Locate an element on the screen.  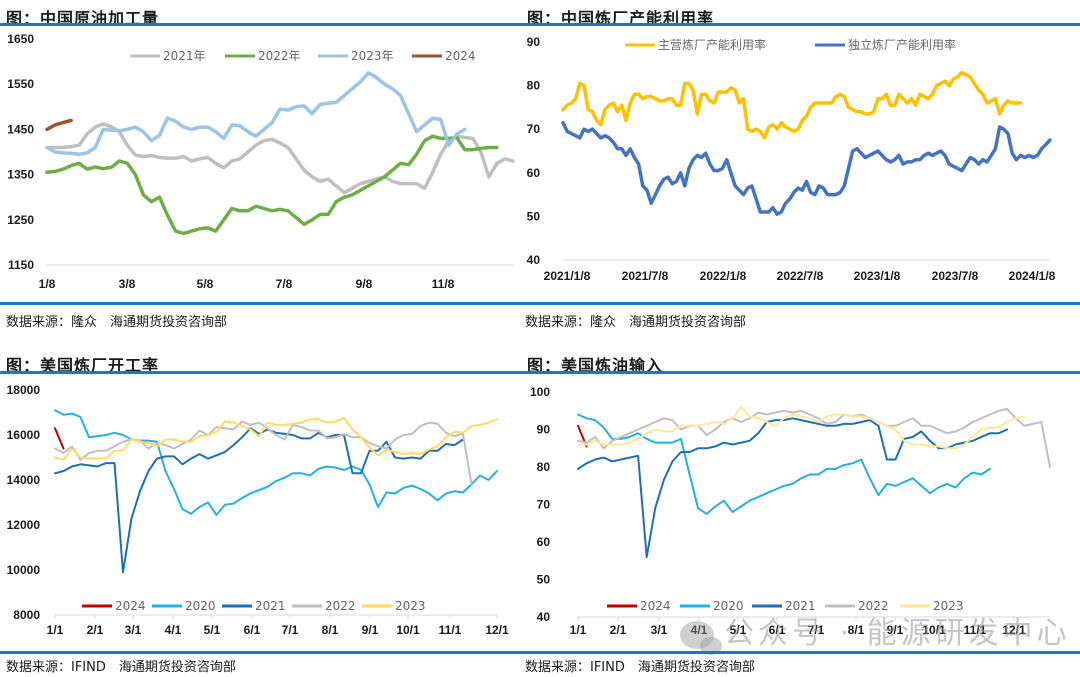
source-note-1: 数据来源：隆众 海通期货投资咨询部 is located at coordinates (117, 322).